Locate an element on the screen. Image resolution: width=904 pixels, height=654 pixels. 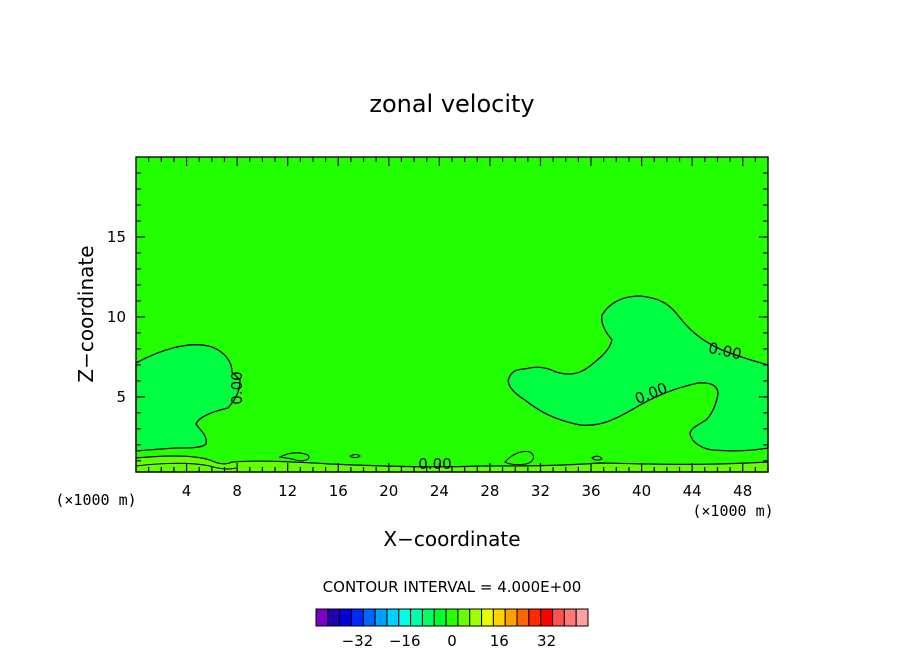
x-tick-label: 20 is located at coordinates (388, 491).